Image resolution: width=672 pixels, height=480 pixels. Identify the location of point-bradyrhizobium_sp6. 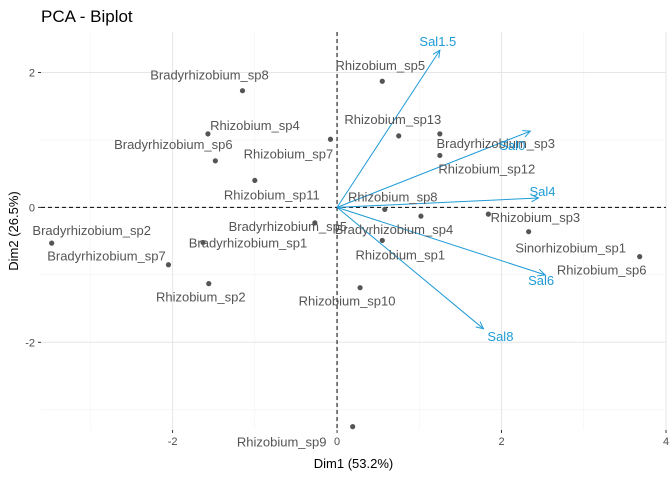
(215, 161).